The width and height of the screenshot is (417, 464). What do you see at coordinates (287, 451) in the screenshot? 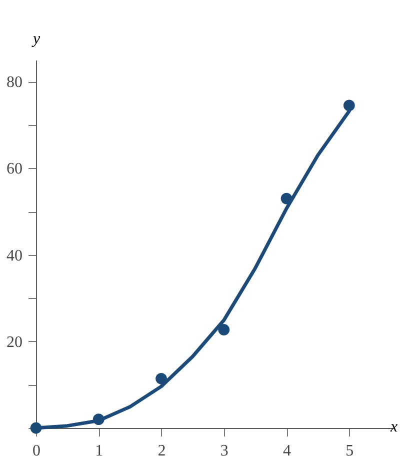
I see `x-tick-label: 4` at bounding box center [287, 451].